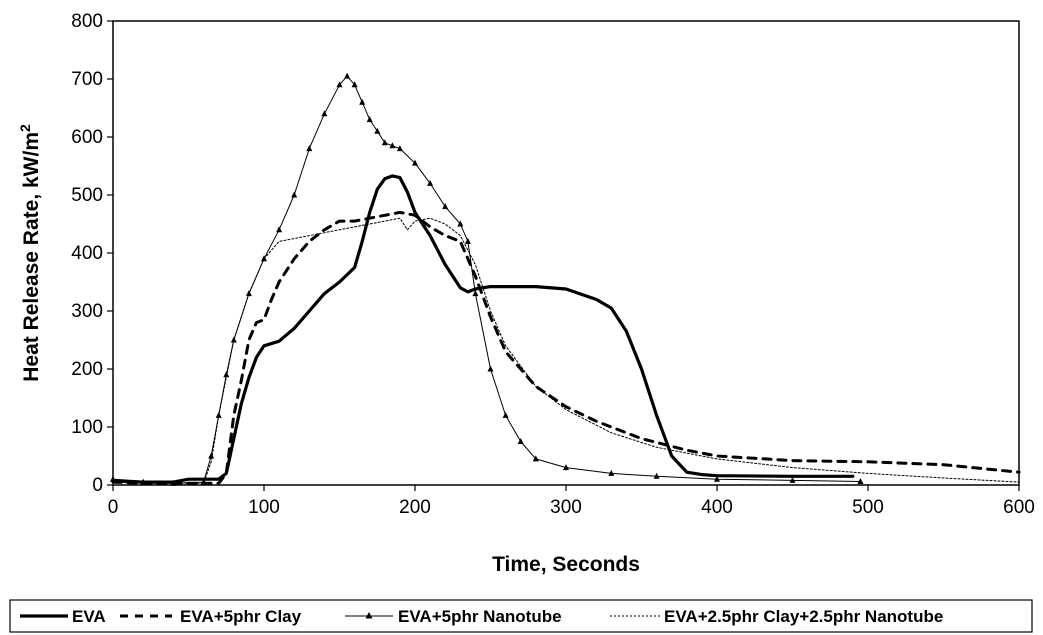  I want to click on y-tick-label: 400, so click(87, 253).